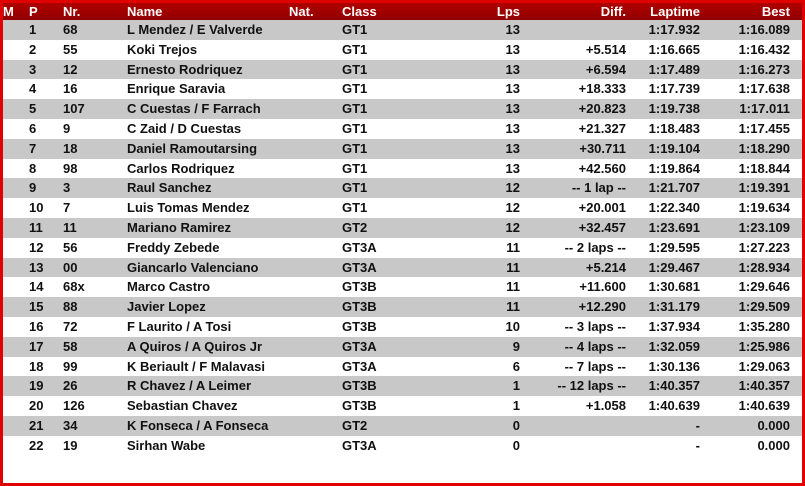 This screenshot has width=805, height=486. I want to click on car-number-cell: 68, so click(70, 29).